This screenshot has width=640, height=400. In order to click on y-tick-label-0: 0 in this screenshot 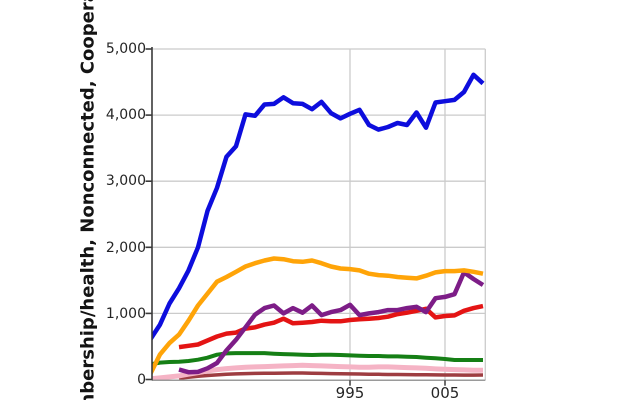, I will do `click(141, 380)`.